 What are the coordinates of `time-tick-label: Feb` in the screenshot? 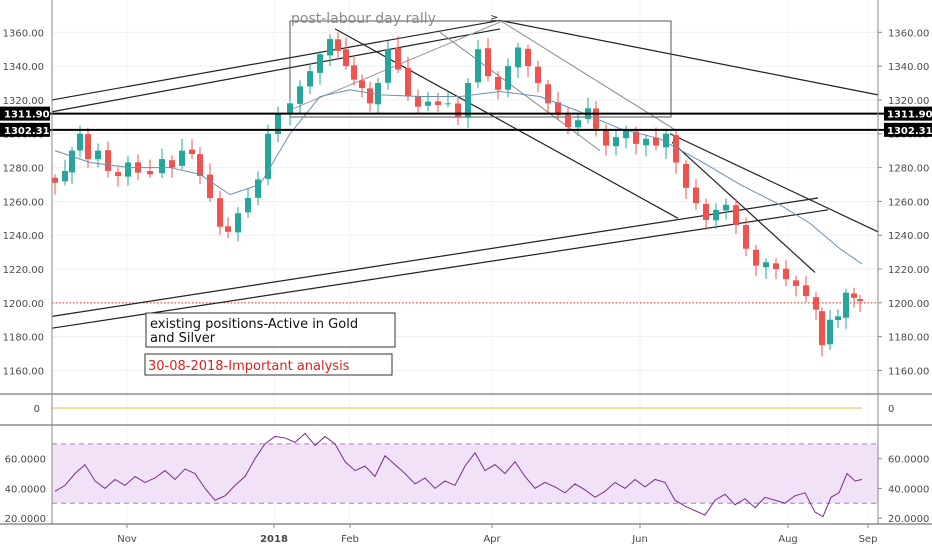 It's located at (350, 539).